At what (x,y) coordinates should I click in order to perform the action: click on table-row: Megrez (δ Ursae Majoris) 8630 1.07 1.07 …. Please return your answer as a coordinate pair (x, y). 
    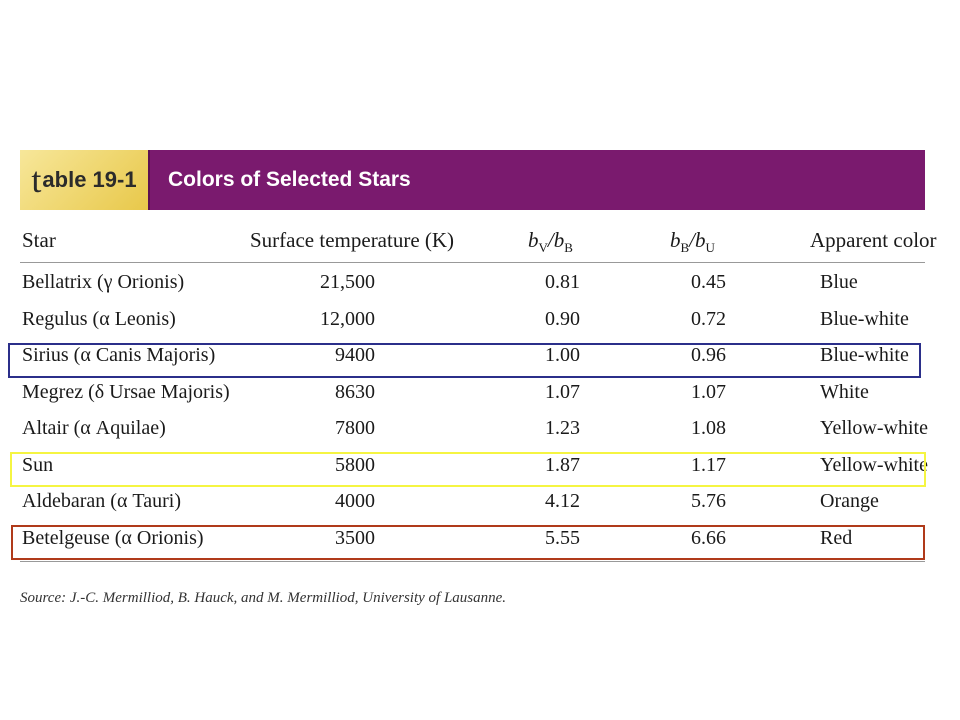
    Looking at the image, I should click on (472, 391).